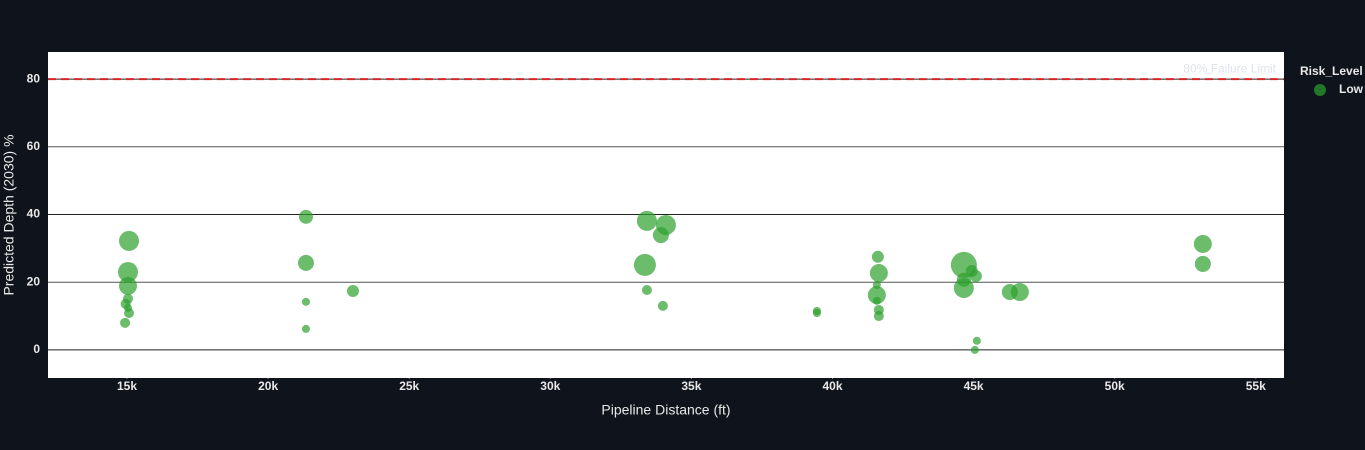  What do you see at coordinates (1115, 386) in the screenshot?
I see `x-tick-label: 50k` at bounding box center [1115, 386].